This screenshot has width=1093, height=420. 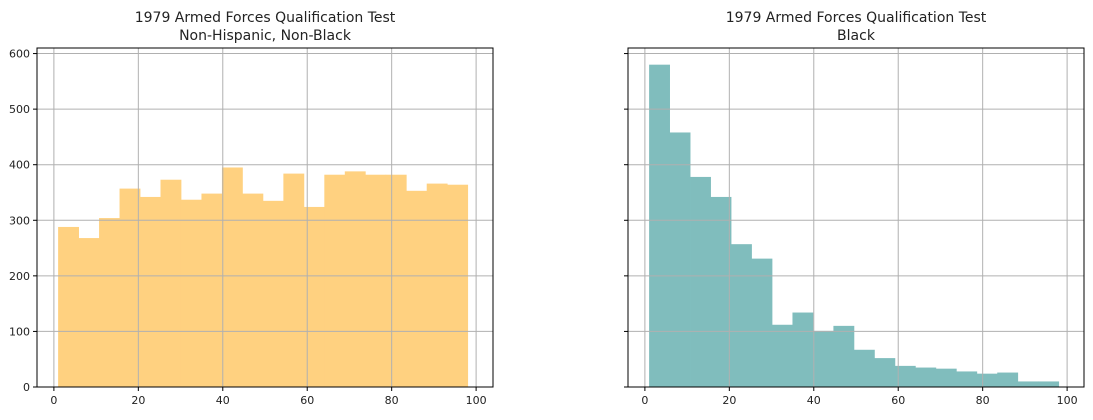 What do you see at coordinates (19, 331) in the screenshot?
I see `y-tick-label: 100` at bounding box center [19, 331].